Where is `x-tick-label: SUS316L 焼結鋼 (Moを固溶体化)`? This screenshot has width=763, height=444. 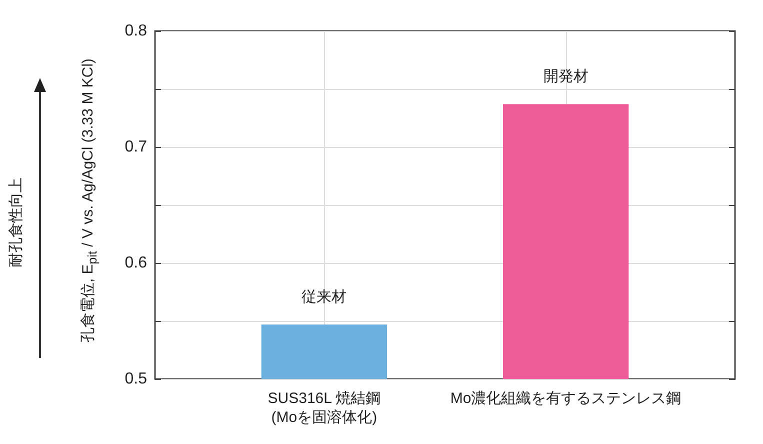 x-tick-label: SUS316L 焼結鋼 (Moを固溶体化) is located at coordinates (324, 408).